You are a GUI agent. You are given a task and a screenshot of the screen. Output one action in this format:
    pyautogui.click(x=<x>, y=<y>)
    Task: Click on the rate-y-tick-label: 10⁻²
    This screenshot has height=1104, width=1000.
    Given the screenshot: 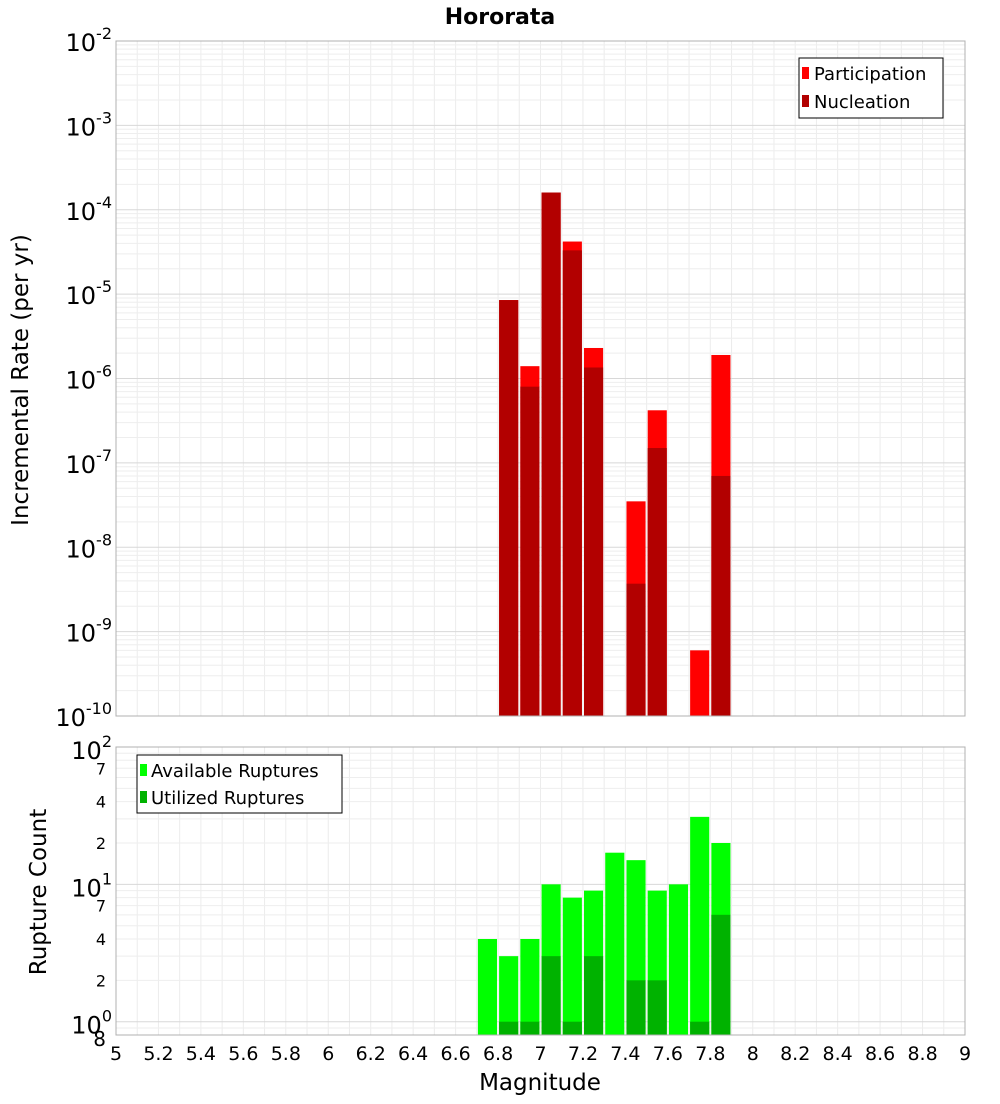 What is the action you would take?
    pyautogui.click(x=89, y=40)
    